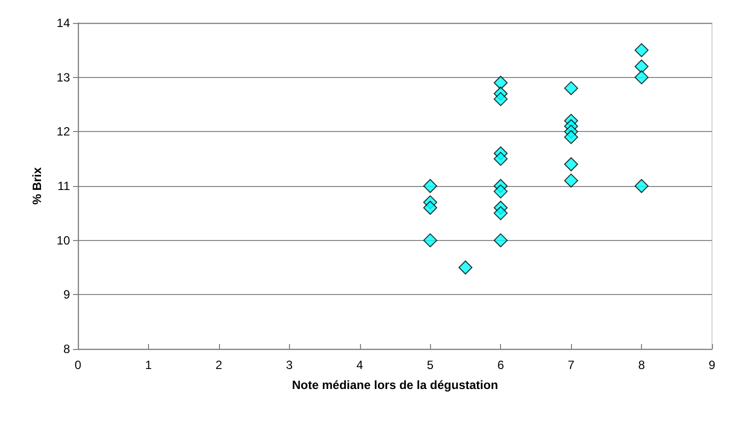 The height and width of the screenshot is (423, 732). What do you see at coordinates (500, 365) in the screenshot?
I see `x-tick-label: 6` at bounding box center [500, 365].